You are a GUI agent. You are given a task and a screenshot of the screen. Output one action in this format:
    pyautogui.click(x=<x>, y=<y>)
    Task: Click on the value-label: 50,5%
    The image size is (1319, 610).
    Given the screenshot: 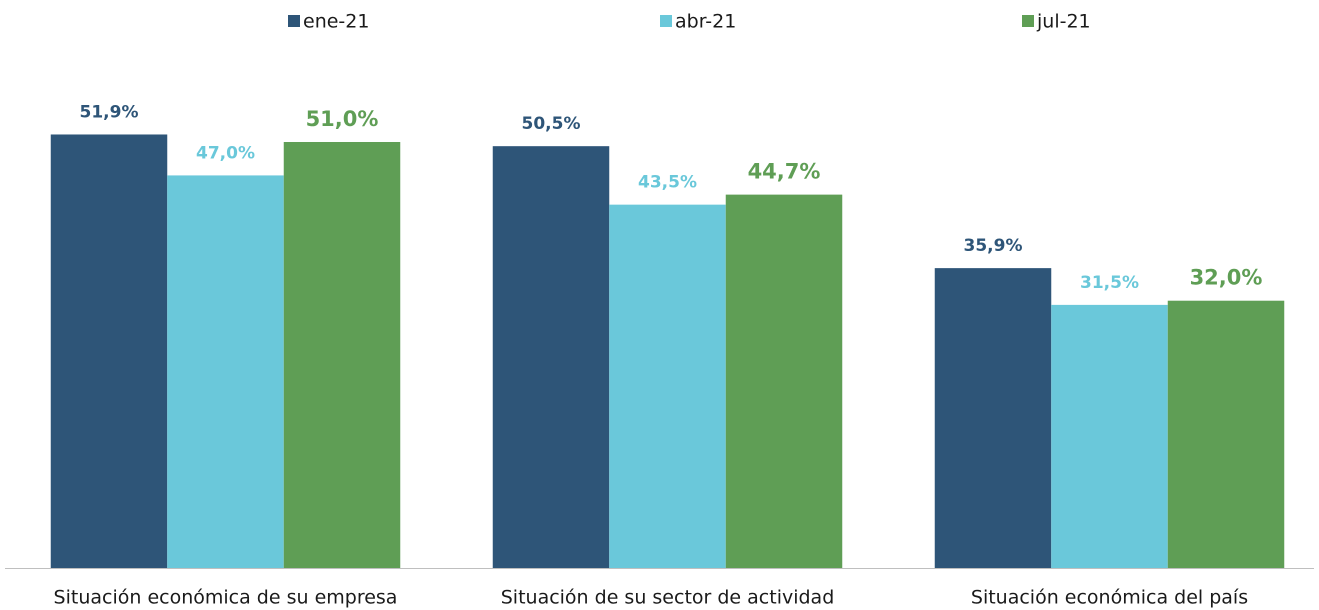 What is the action you would take?
    pyautogui.click(x=551, y=124)
    